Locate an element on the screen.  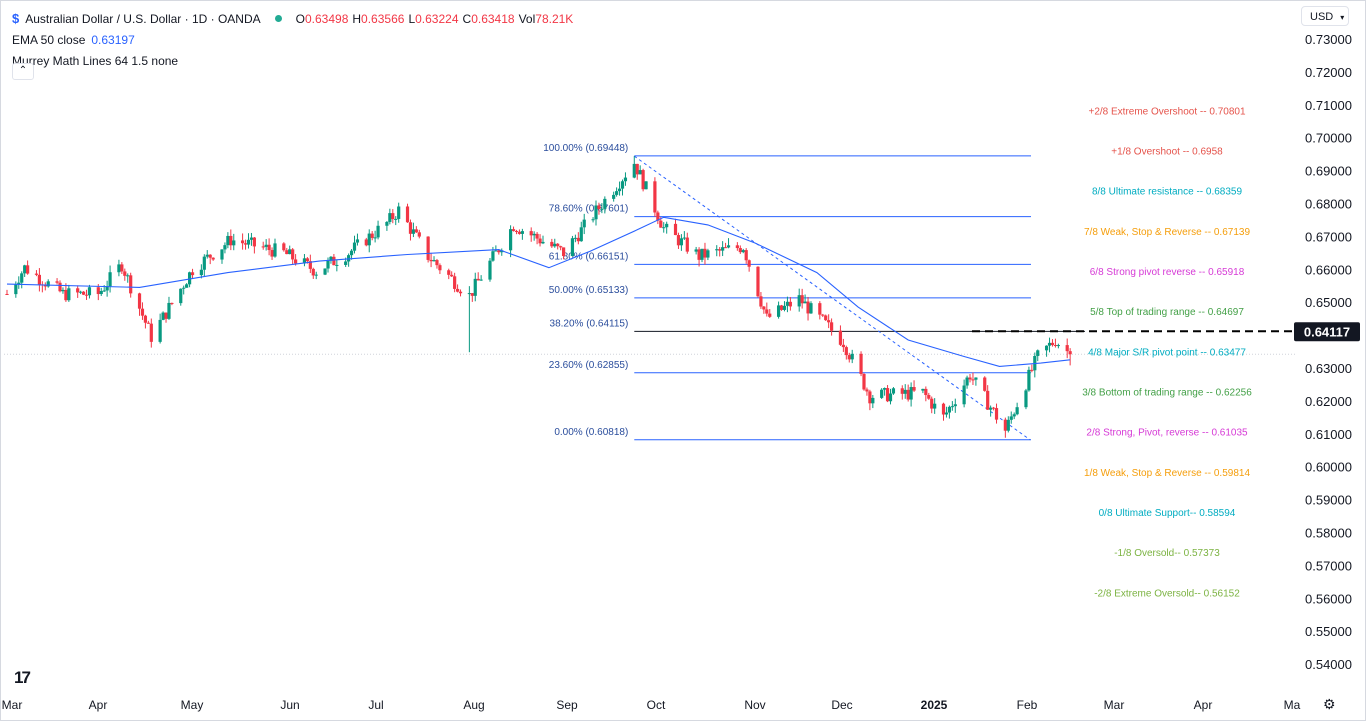
ema-value: 0.63197 is located at coordinates (113, 39).